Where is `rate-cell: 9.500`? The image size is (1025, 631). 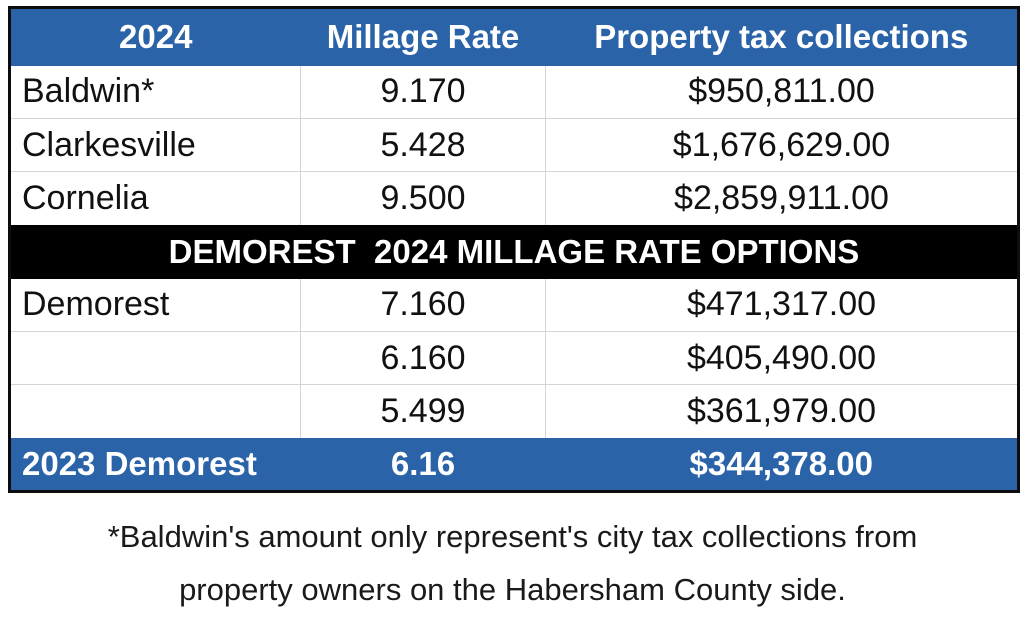 rate-cell: 9.500 is located at coordinates (423, 198).